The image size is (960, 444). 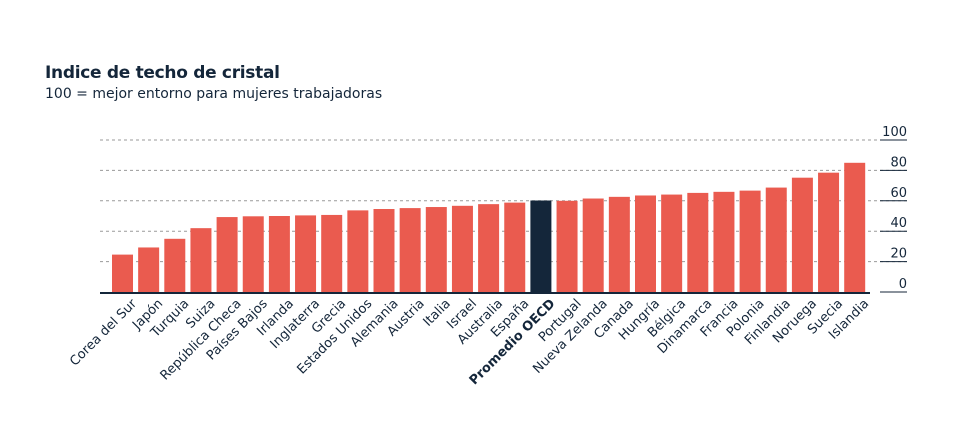 What do you see at coordinates (894, 132) in the screenshot?
I see `y-tick-label: 100` at bounding box center [894, 132].